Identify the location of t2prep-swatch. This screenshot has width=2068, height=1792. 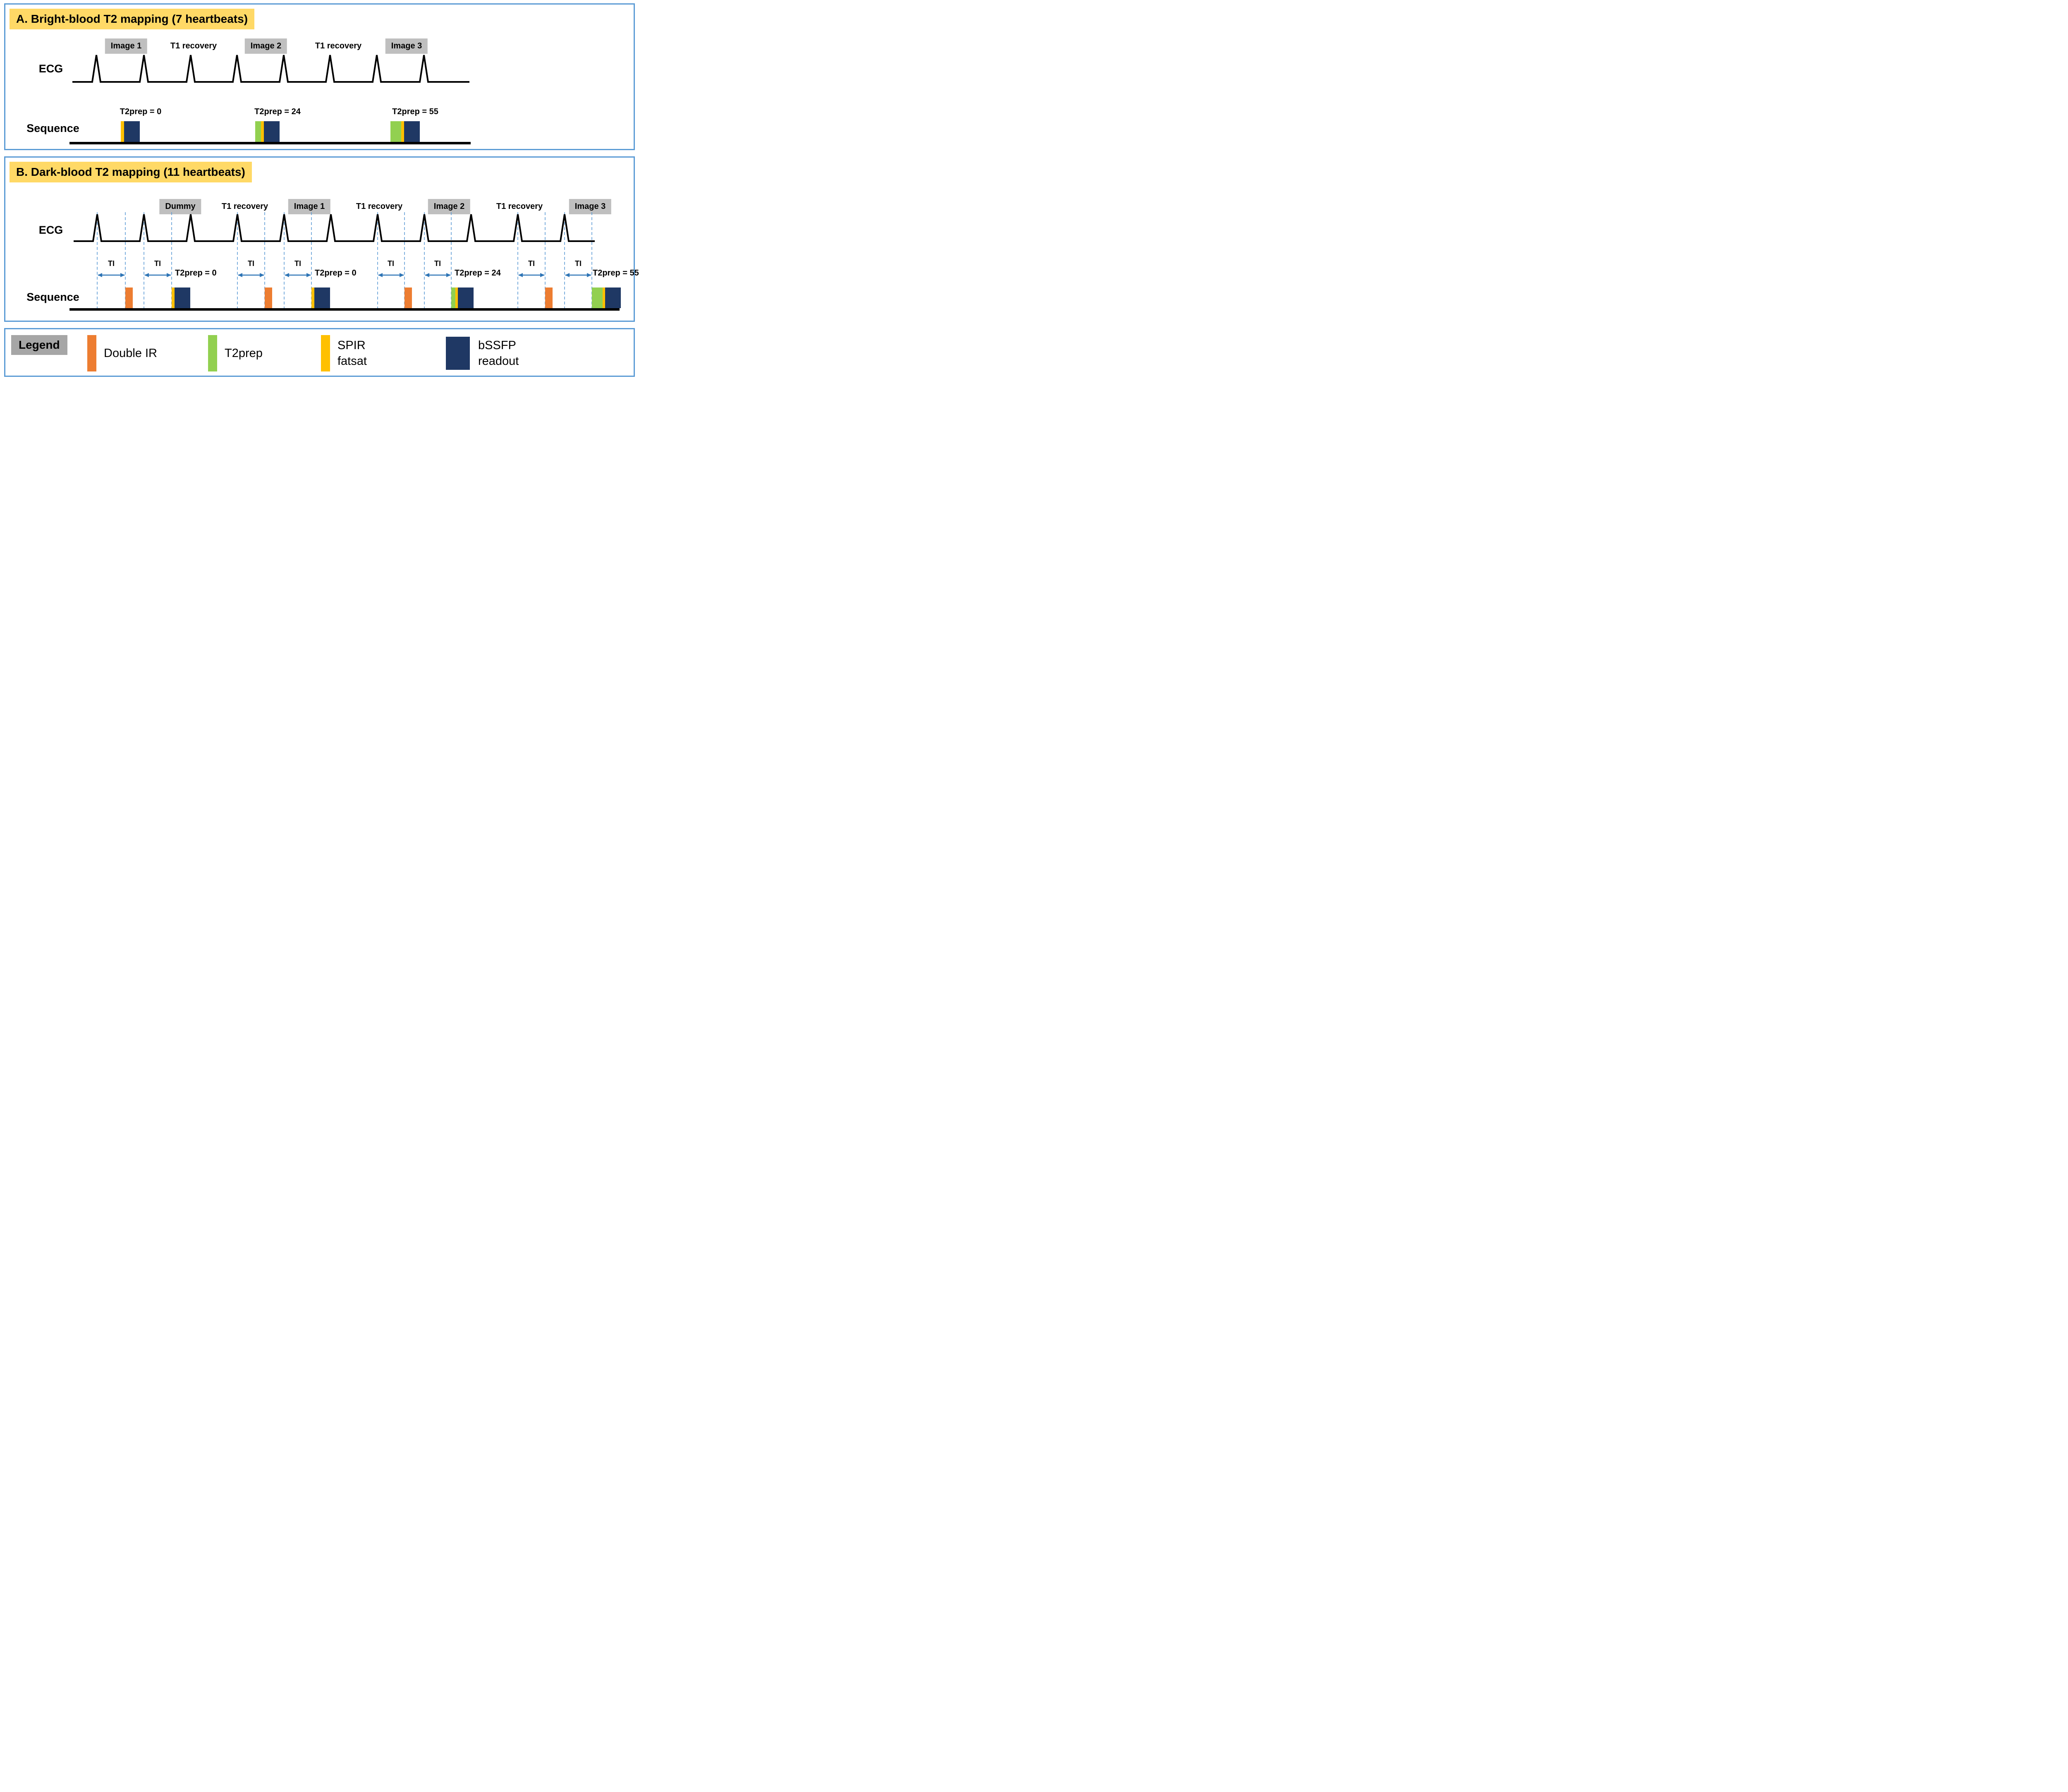
(213, 353).